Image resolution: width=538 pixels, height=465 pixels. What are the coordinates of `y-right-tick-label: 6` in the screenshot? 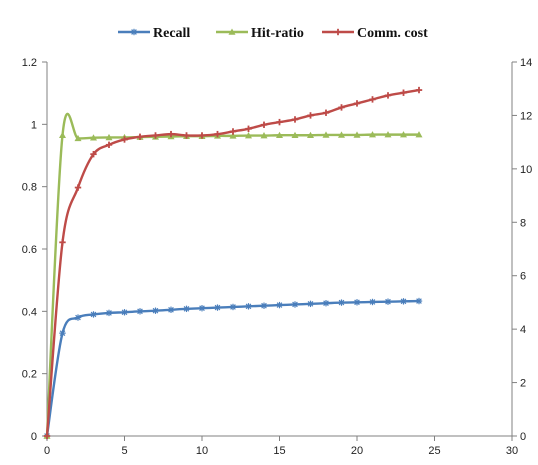 It's located at (523, 277).